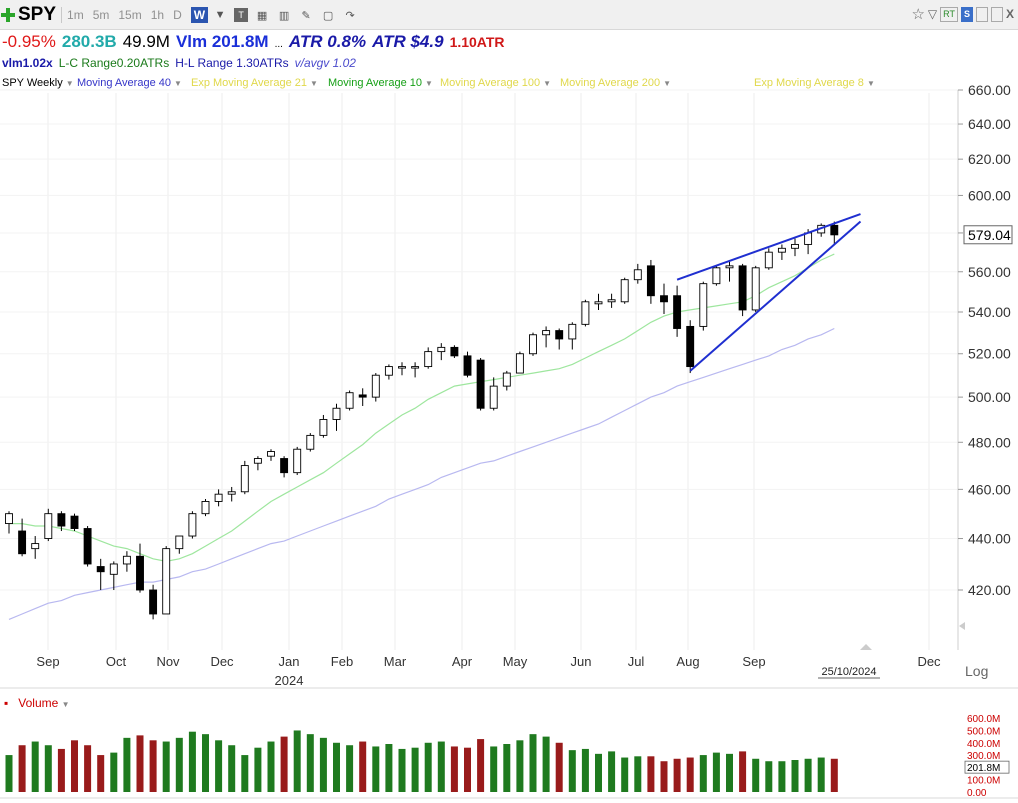  What do you see at coordinates (75, 15) in the screenshot?
I see `timeframe-1m: 1m` at bounding box center [75, 15].